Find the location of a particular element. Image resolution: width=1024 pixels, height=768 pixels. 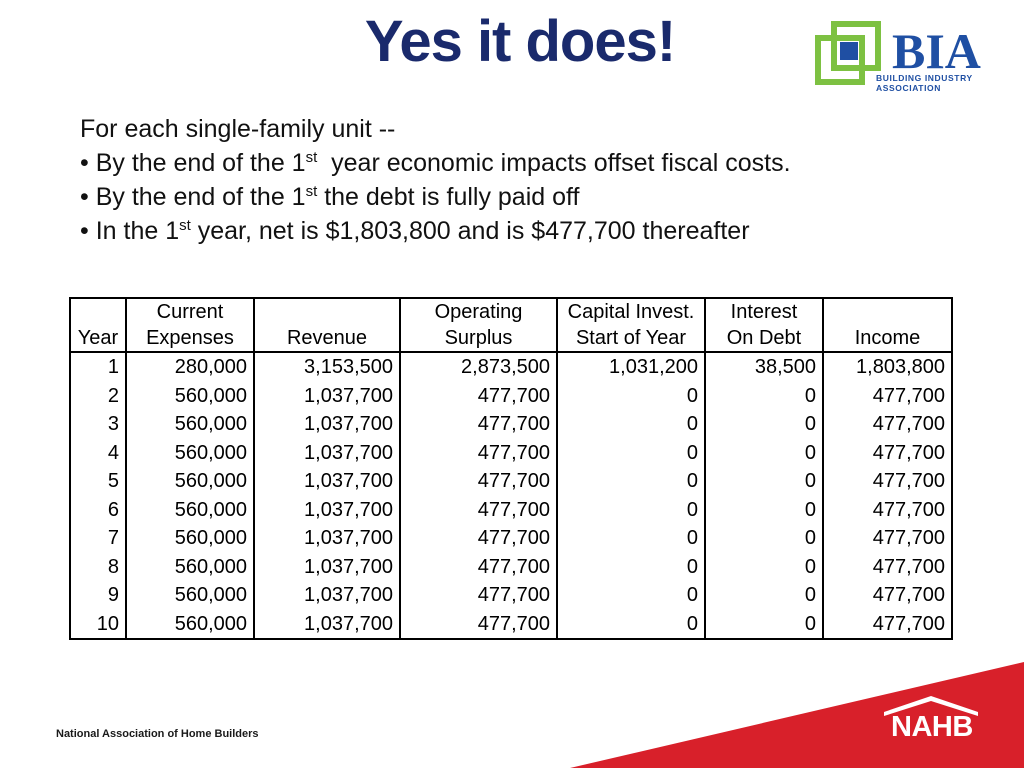

intro-line: For each single-family unit -- is located at coordinates (238, 129).